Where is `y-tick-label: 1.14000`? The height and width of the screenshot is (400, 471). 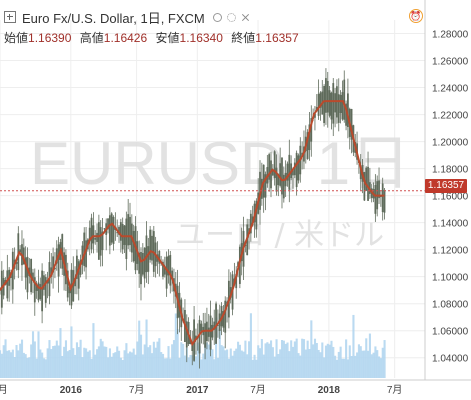 y-tick-label: 1.14000 is located at coordinates (450, 224).